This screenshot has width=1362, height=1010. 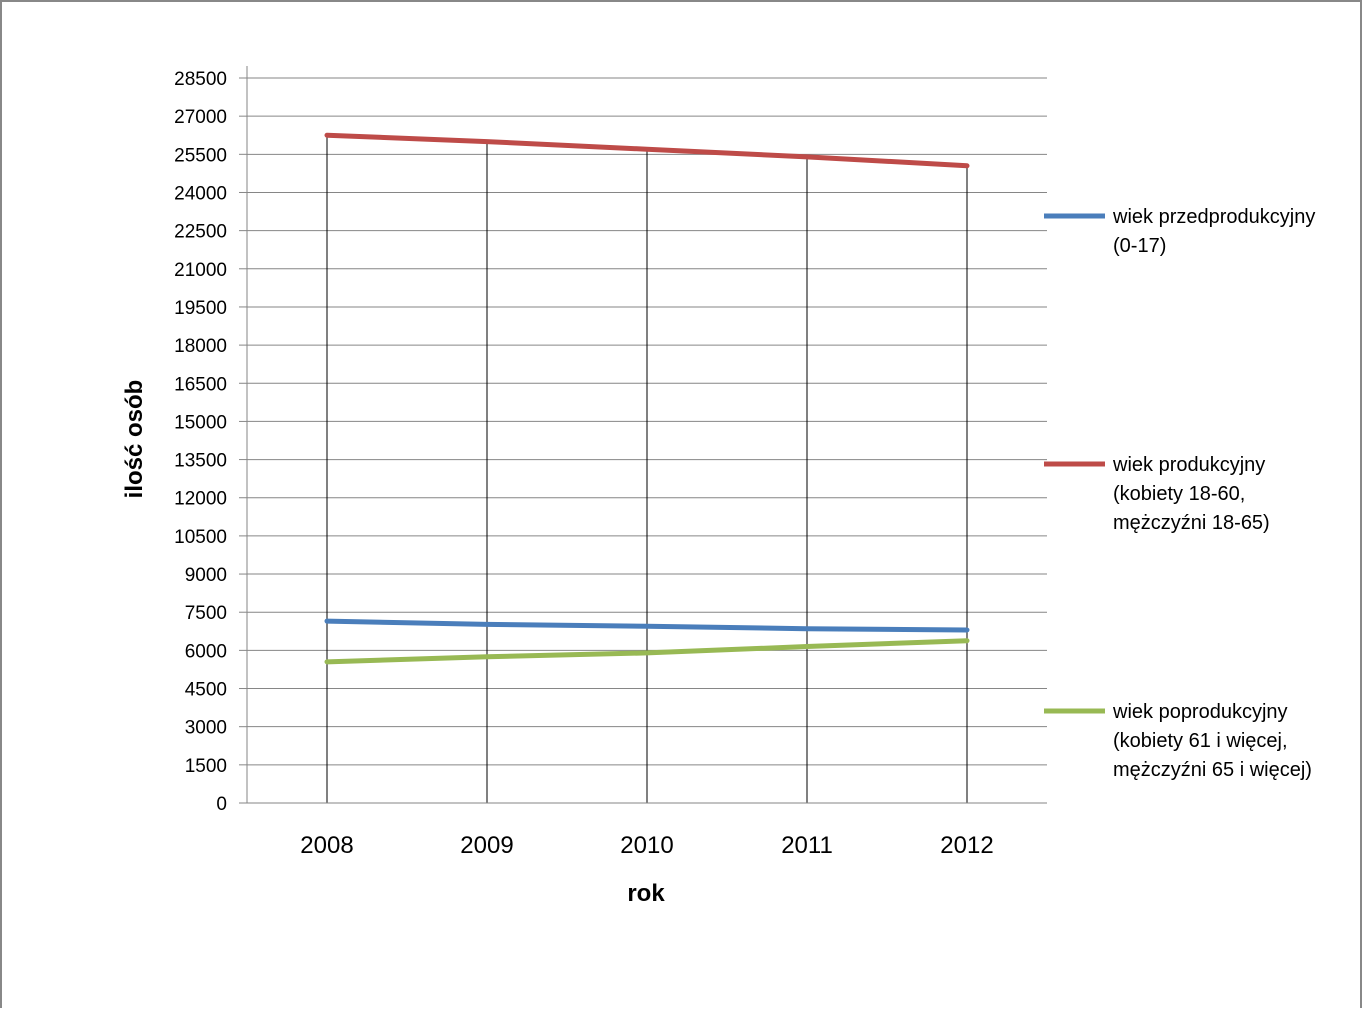 What do you see at coordinates (206, 613) in the screenshot?
I see `y-tick-label: 7500` at bounding box center [206, 613].